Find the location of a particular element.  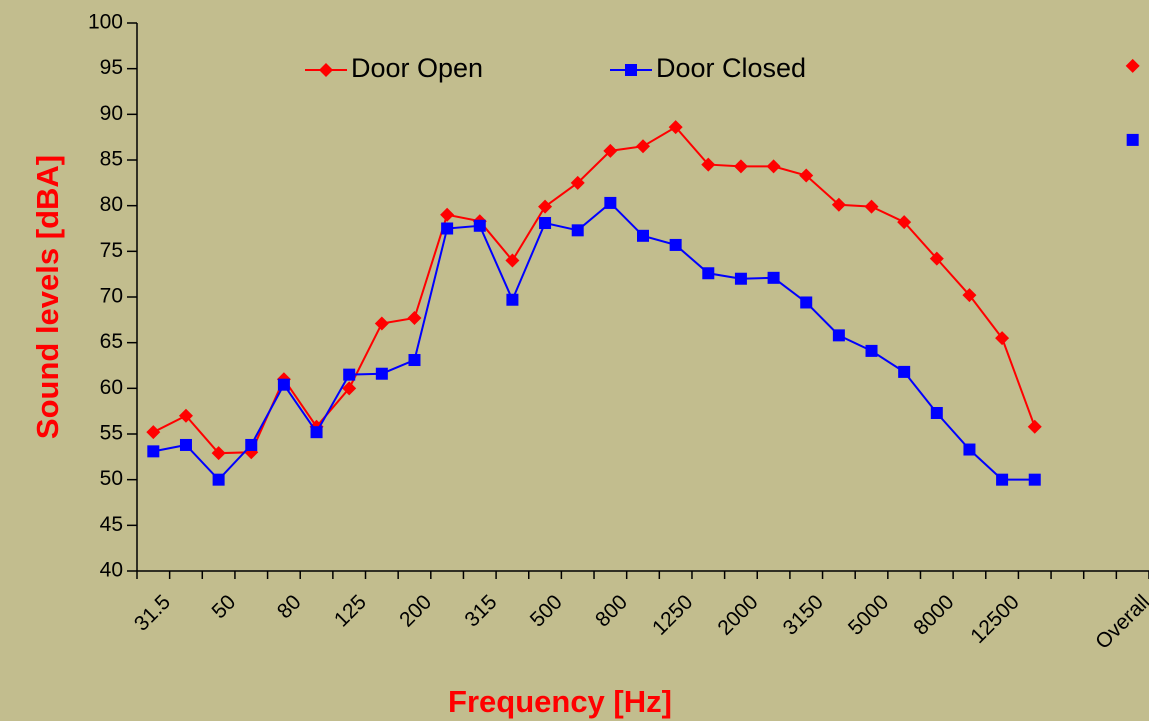

x-axis-title: Frequency [Hz] is located at coordinates (560, 701).